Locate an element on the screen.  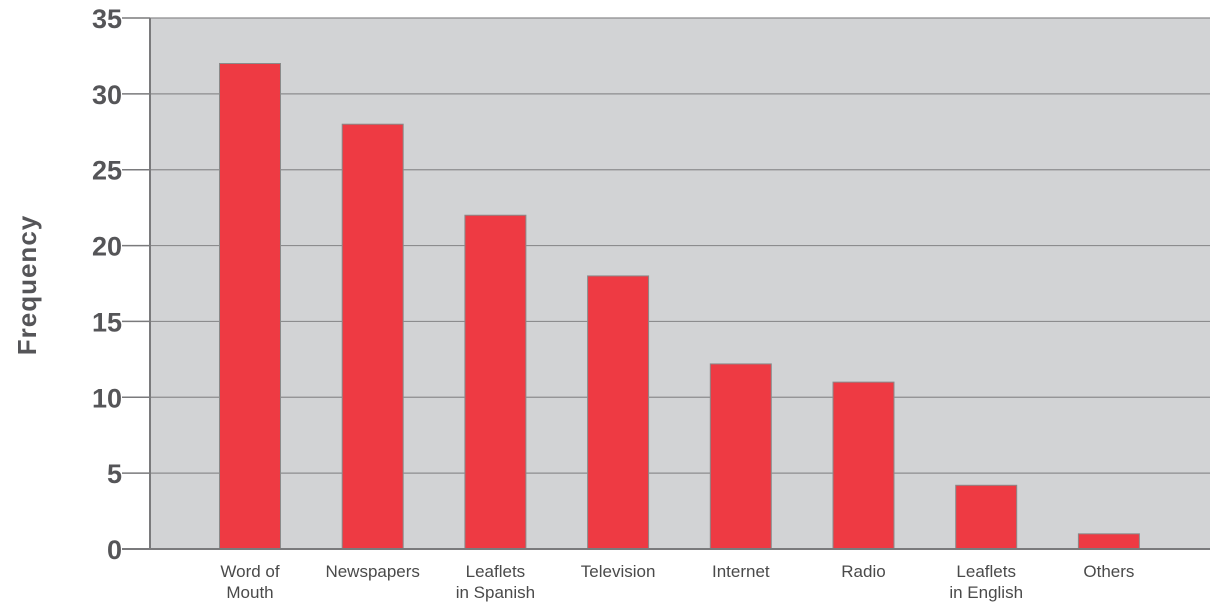
x-tick-label: Others is located at coordinates (1108, 571).